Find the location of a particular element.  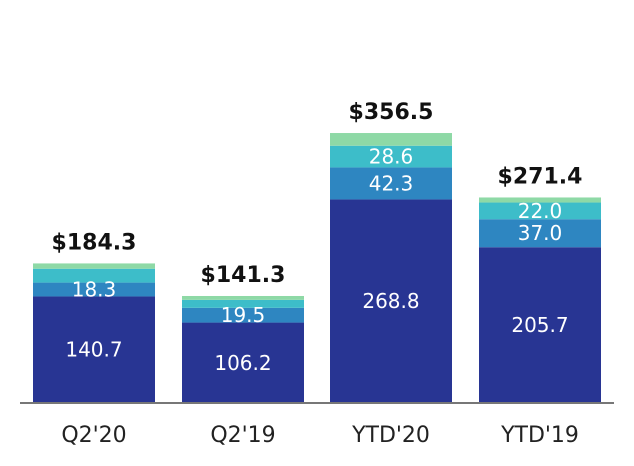

bar-4-segment-1-label: 205.7 is located at coordinates (539, 325).